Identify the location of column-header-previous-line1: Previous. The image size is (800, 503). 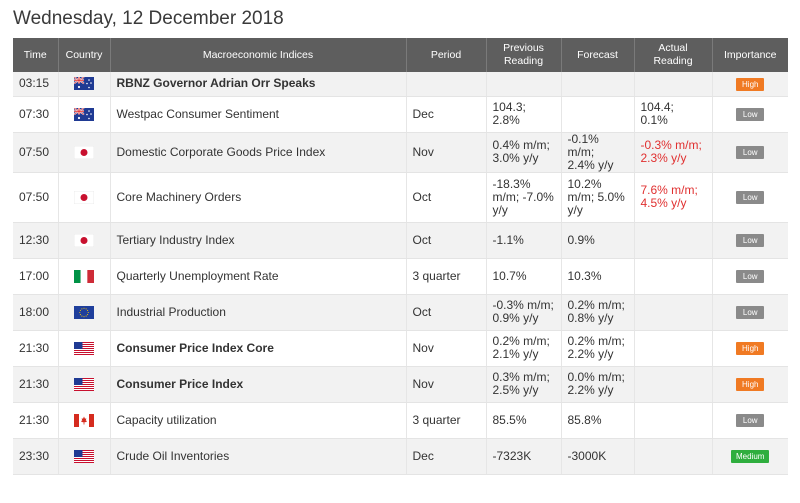
(523, 48).